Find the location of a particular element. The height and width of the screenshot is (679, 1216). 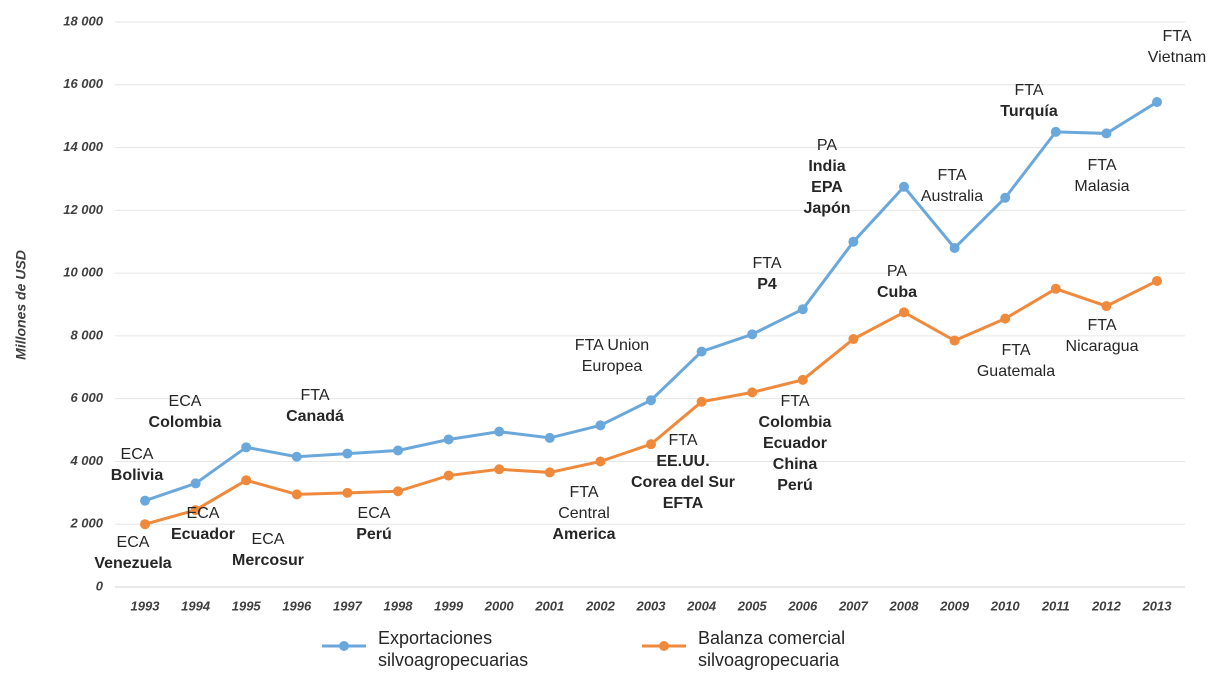

legend-label: Balanza comercial silvoagropecuaria is located at coordinates (772, 649).